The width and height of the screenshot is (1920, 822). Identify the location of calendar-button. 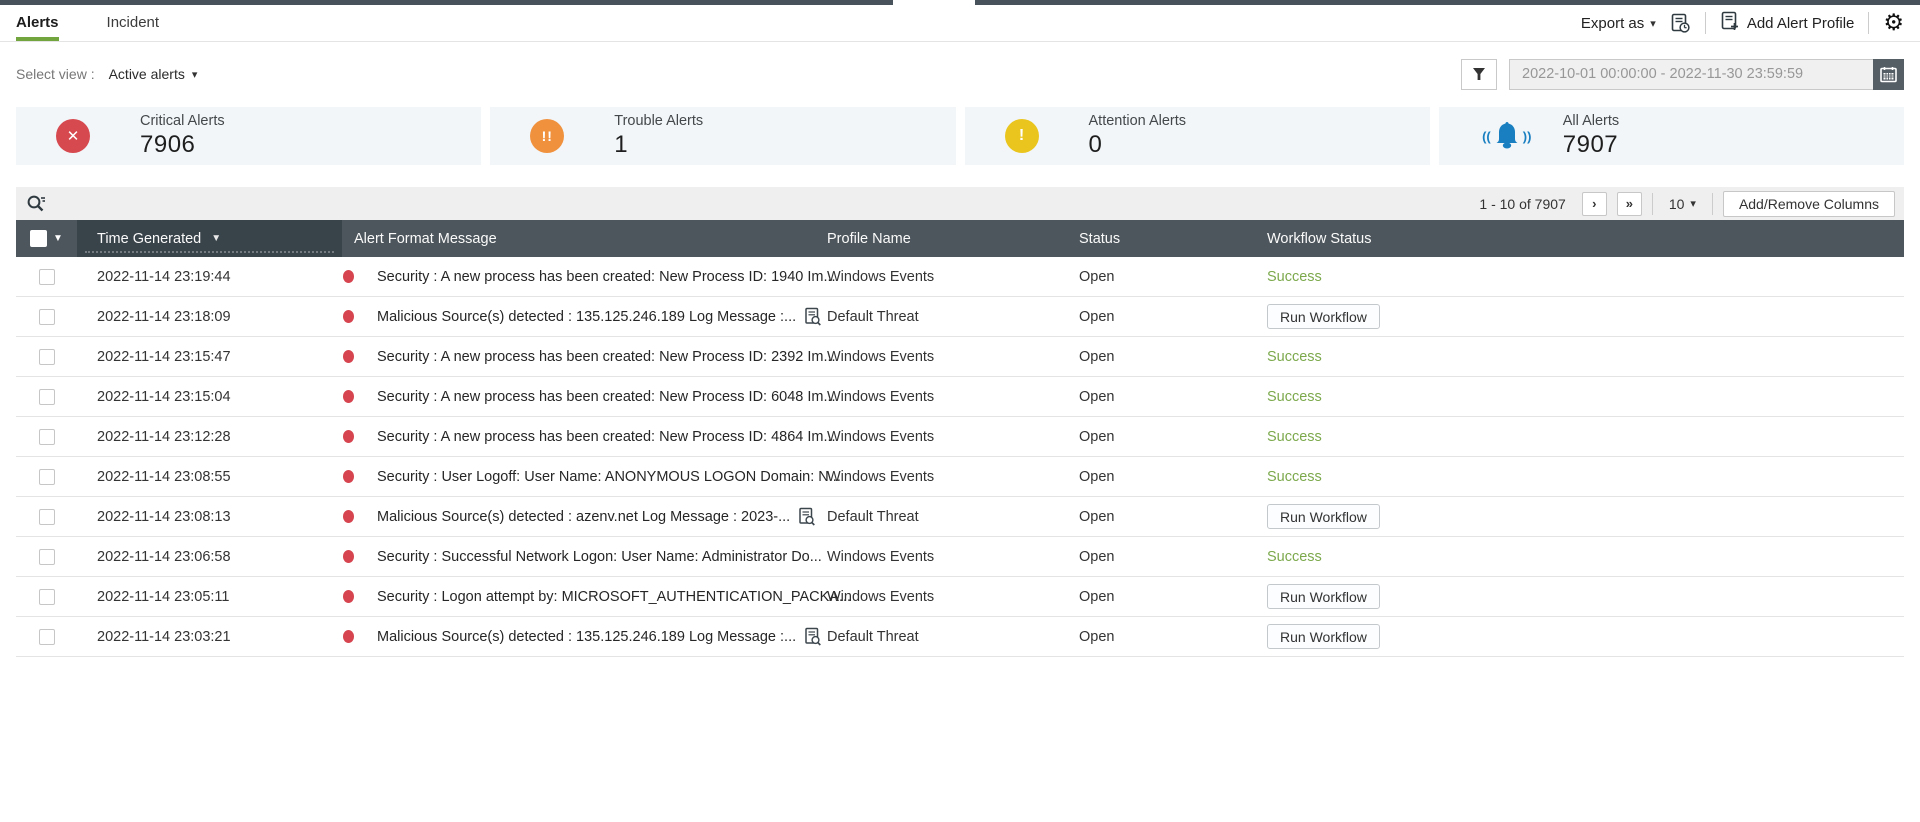
(1888, 74).